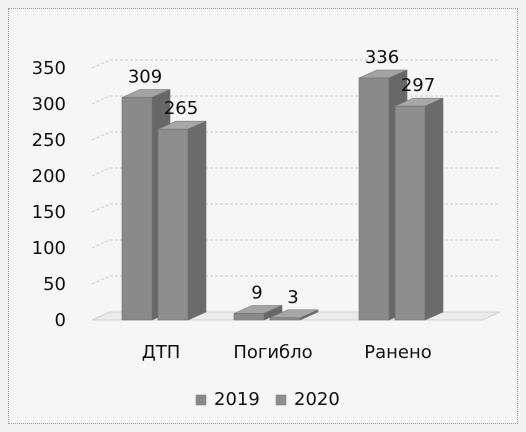 This screenshot has height=432, width=526. Describe the element at coordinates (60, 320) in the screenshot. I see `y-tick-label: 0` at that location.